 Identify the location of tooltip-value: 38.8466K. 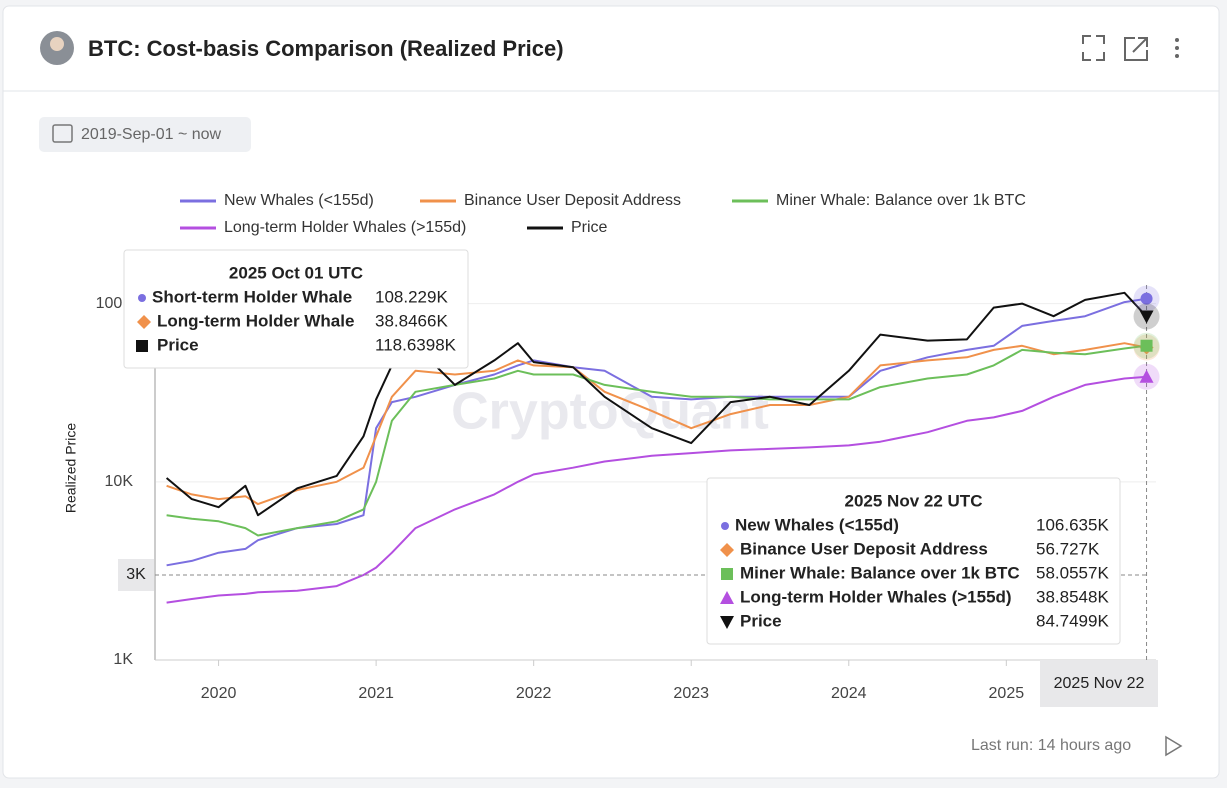
(411, 320).